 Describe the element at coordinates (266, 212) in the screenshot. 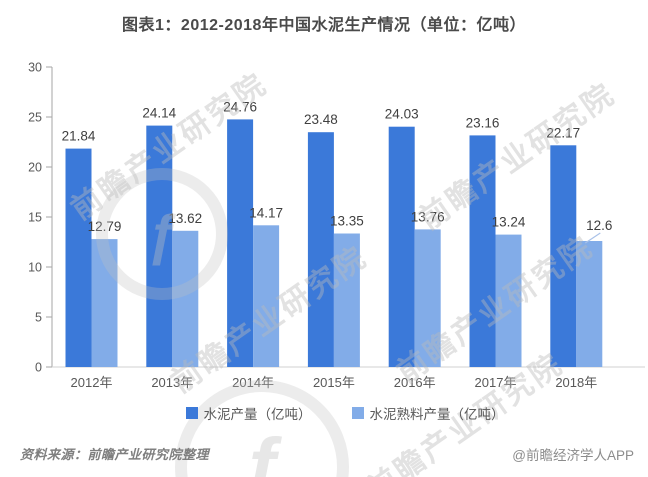

I see `bar-value-label: 14.17` at that location.